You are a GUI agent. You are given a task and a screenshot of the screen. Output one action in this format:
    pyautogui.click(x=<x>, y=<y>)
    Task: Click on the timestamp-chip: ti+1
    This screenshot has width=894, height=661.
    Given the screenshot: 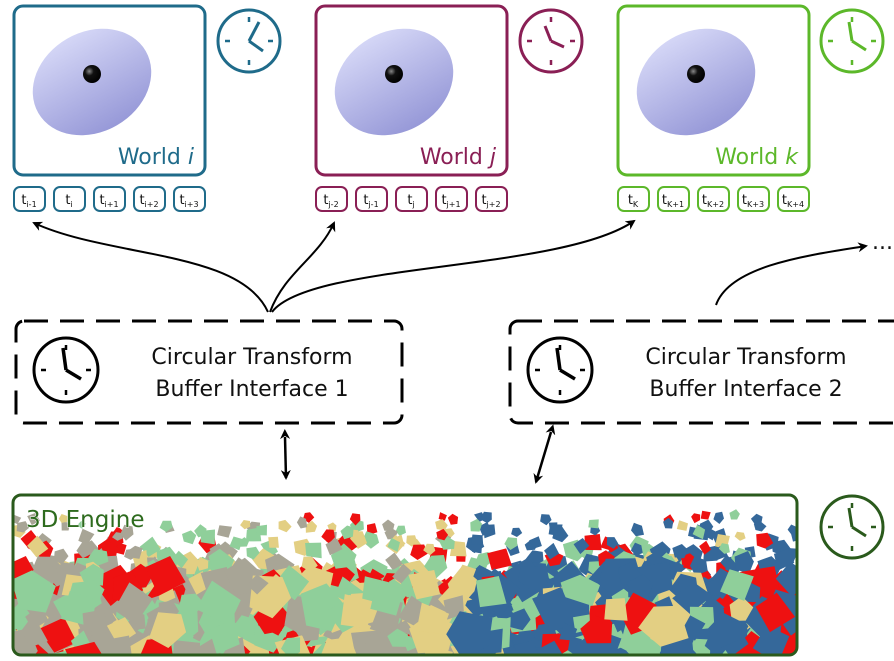 What is the action you would take?
    pyautogui.click(x=109, y=199)
    